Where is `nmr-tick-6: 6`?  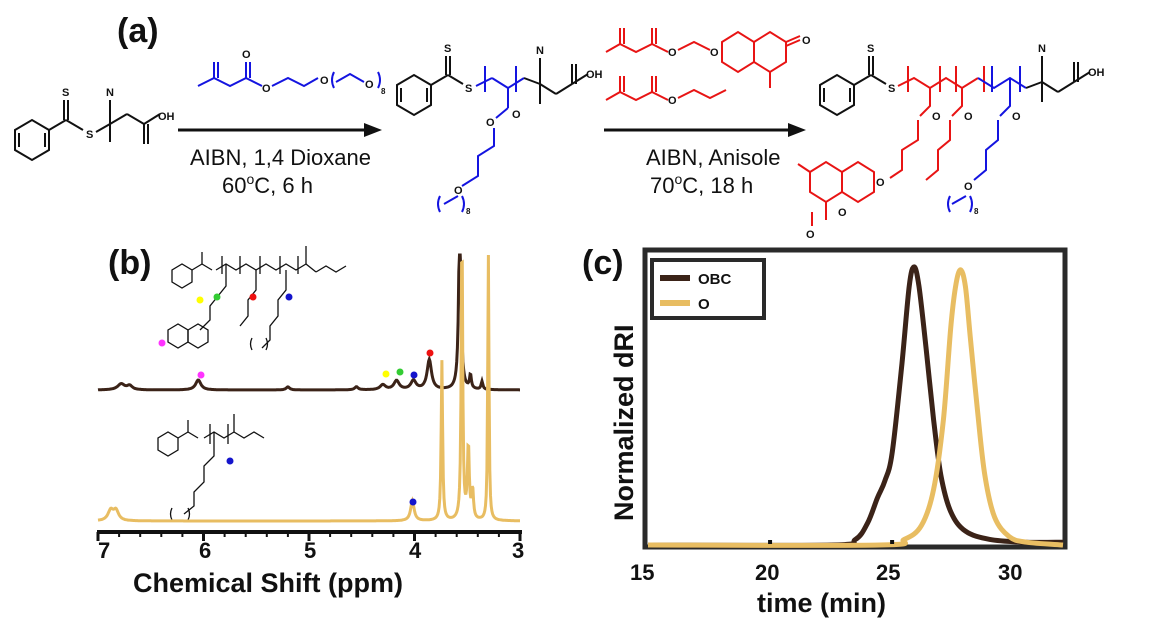 nmr-tick-6: 6 is located at coordinates (205, 550).